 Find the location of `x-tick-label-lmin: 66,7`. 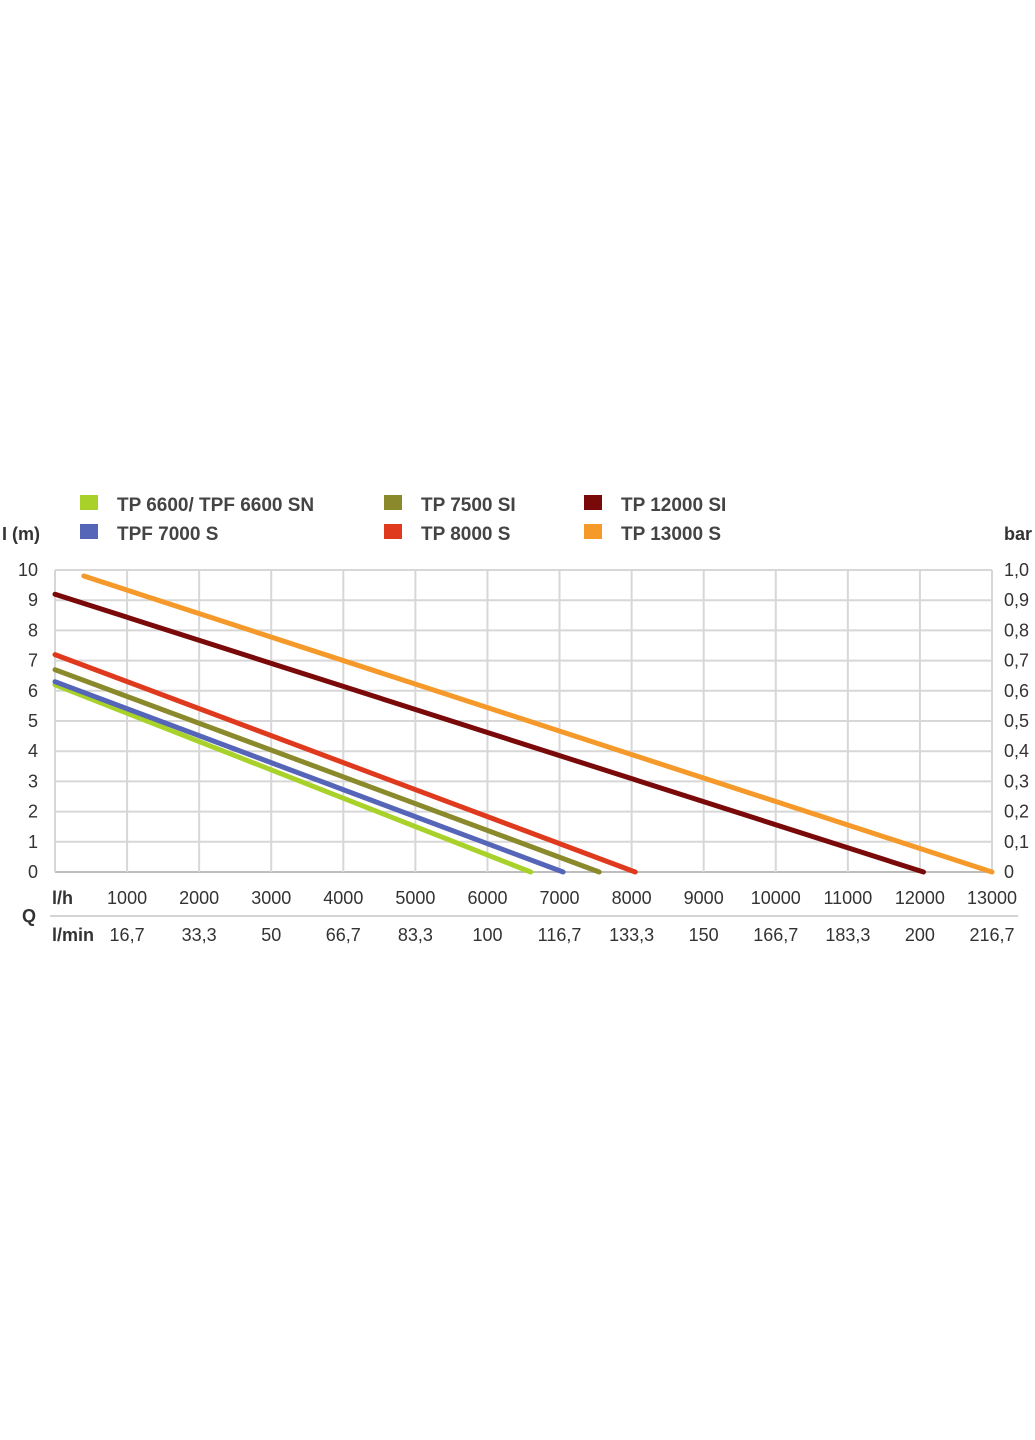

x-tick-label-lmin: 66,7 is located at coordinates (343, 935).